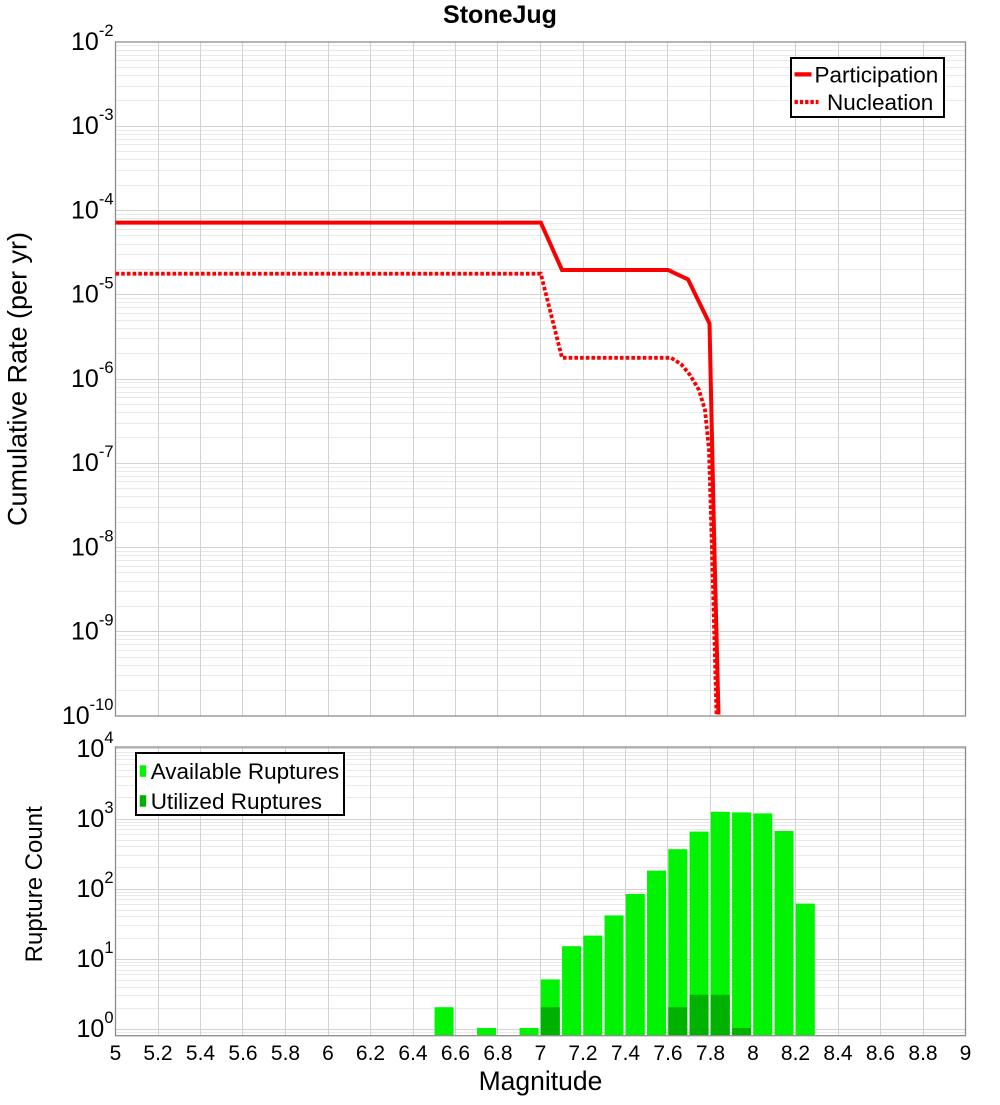  I want to click on svg-text: Participation, so click(877, 75).